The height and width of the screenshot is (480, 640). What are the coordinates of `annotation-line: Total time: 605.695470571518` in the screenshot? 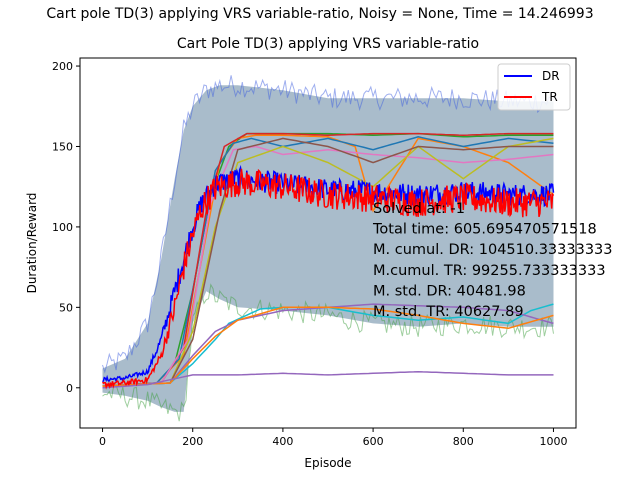 It's located at (484, 230).